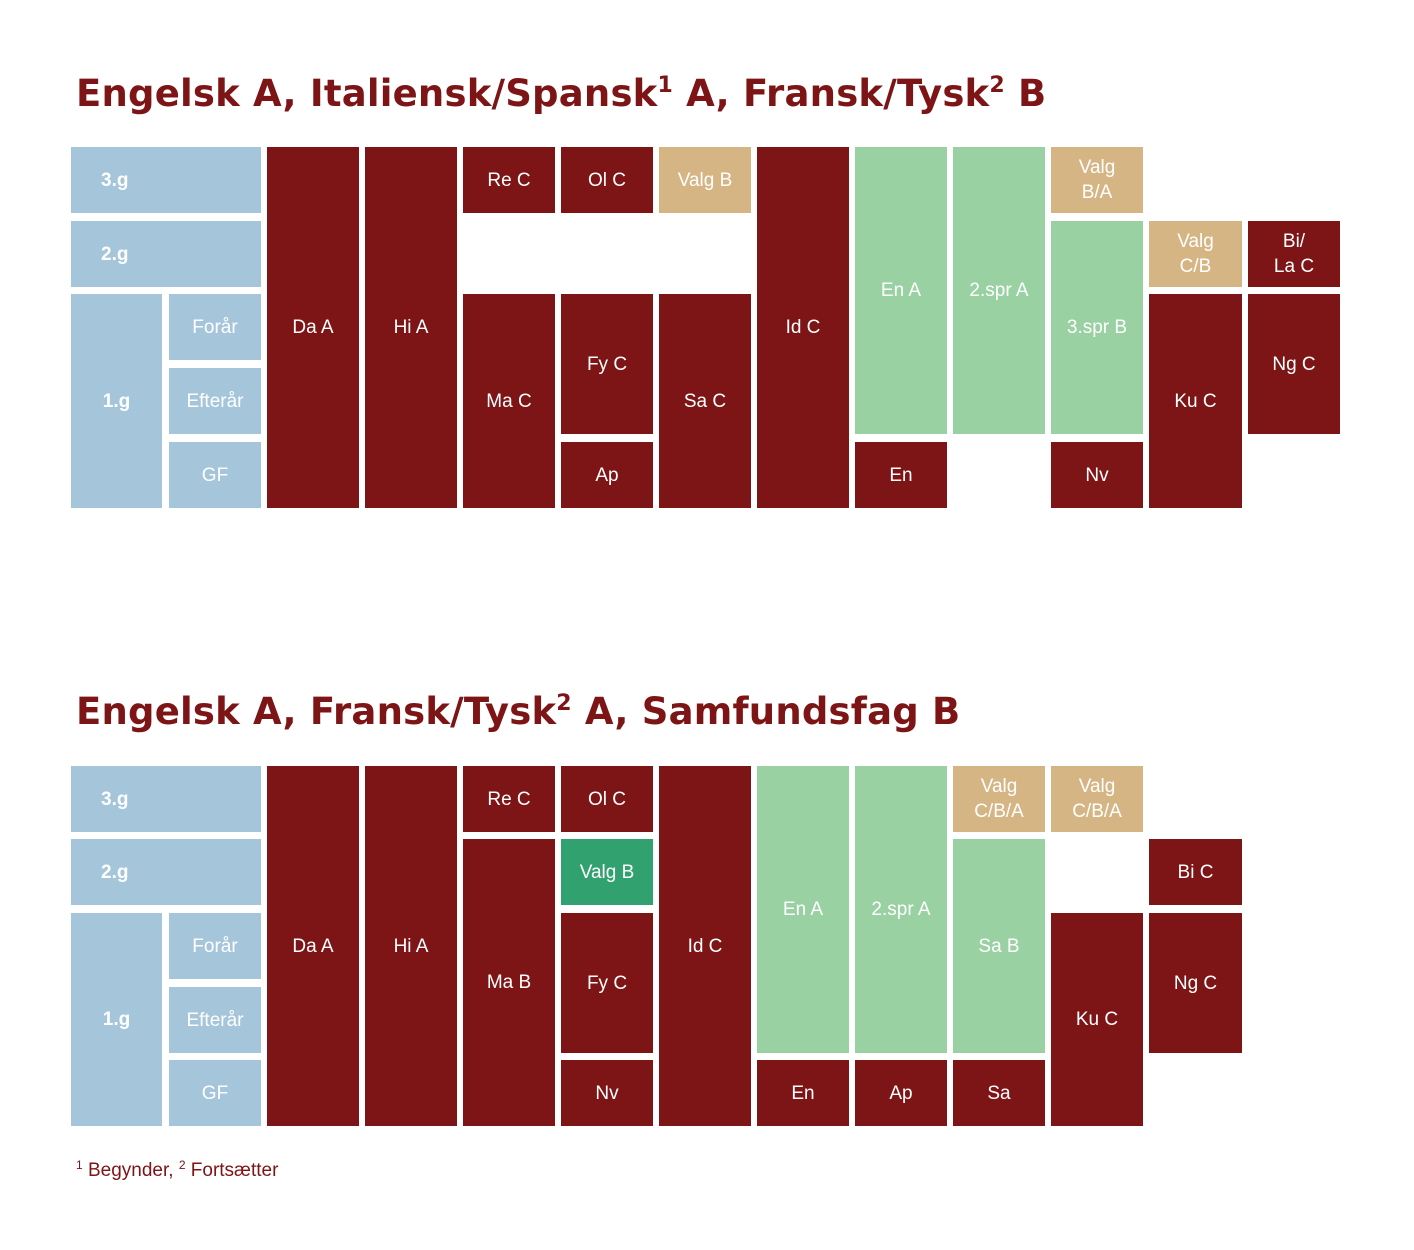  I want to click on title-text: A, Fransk/Tysk, so click(831, 93).